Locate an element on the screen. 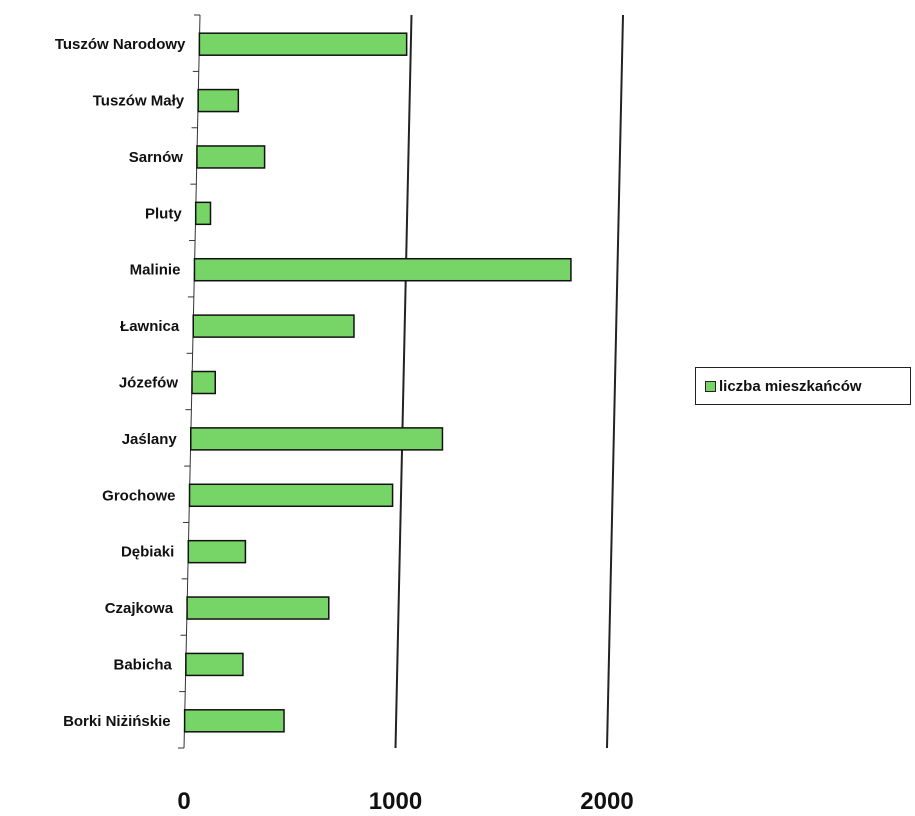 This screenshot has height=816, width=915. category-label: Babicha is located at coordinates (142, 664).